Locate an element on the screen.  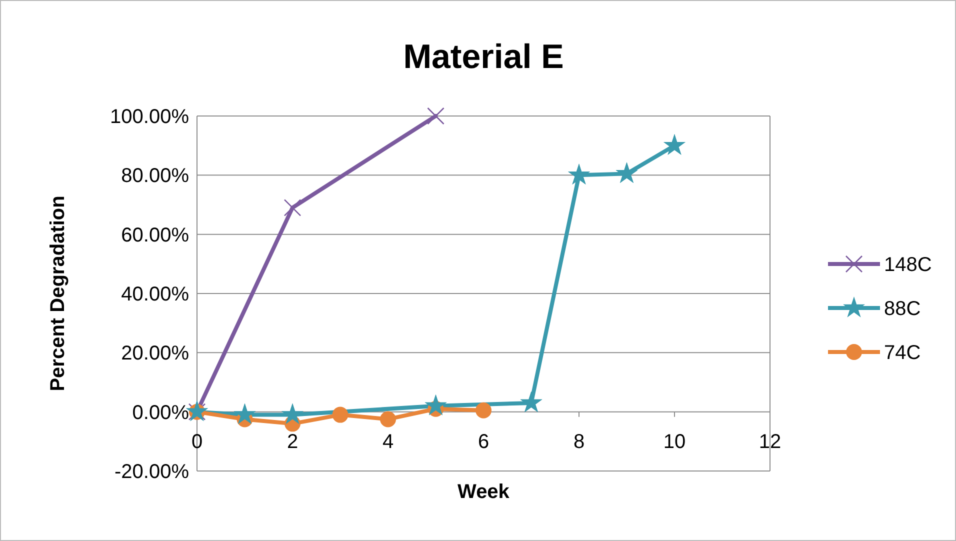
x-tick-label: 12 is located at coordinates (770, 441).